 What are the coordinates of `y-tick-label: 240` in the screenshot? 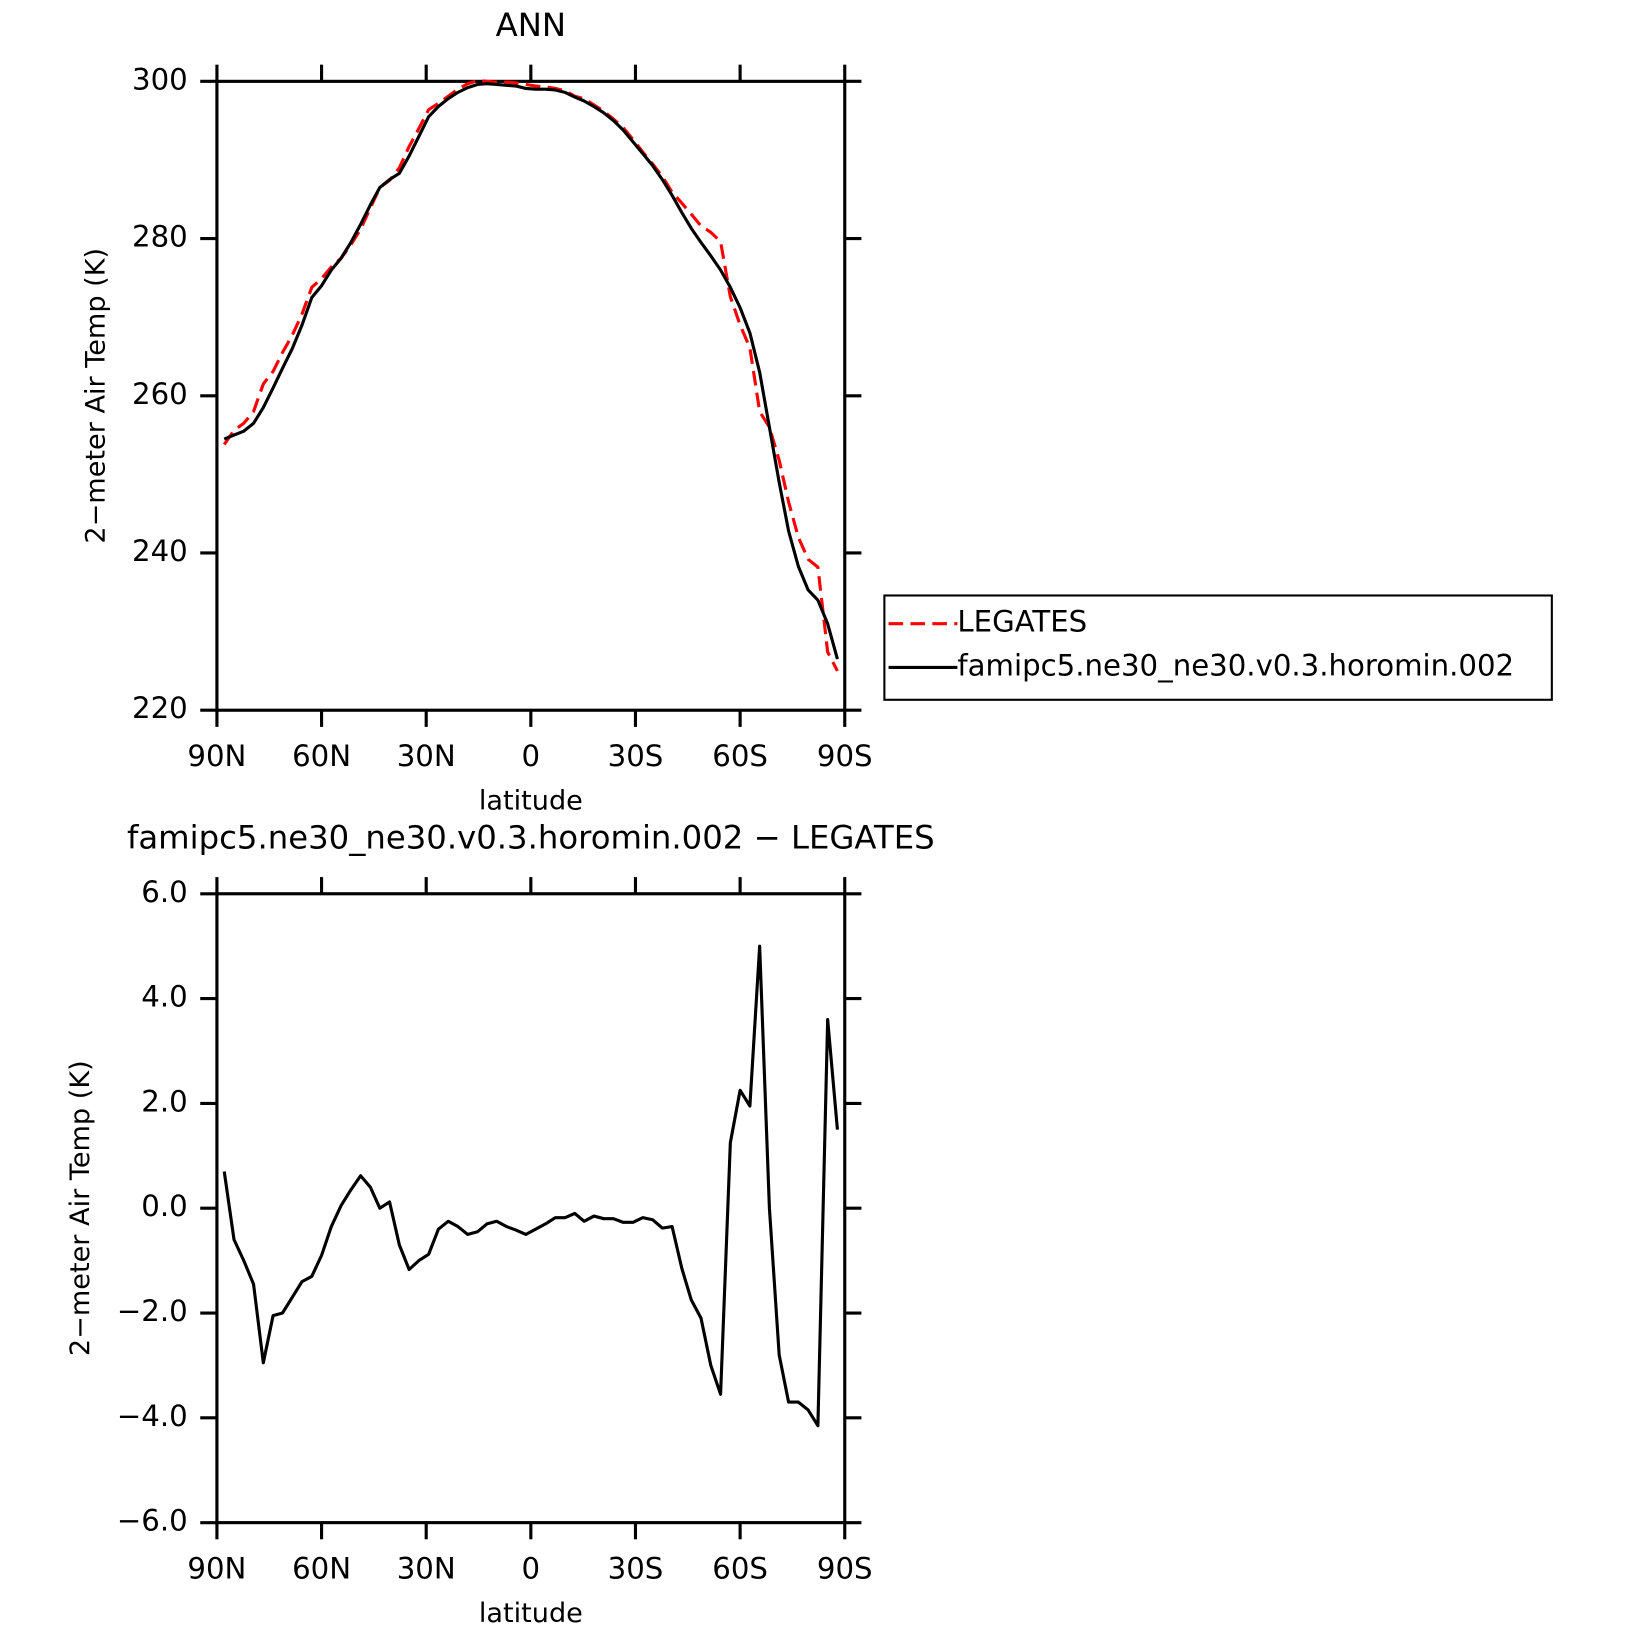 It's located at (160, 551).